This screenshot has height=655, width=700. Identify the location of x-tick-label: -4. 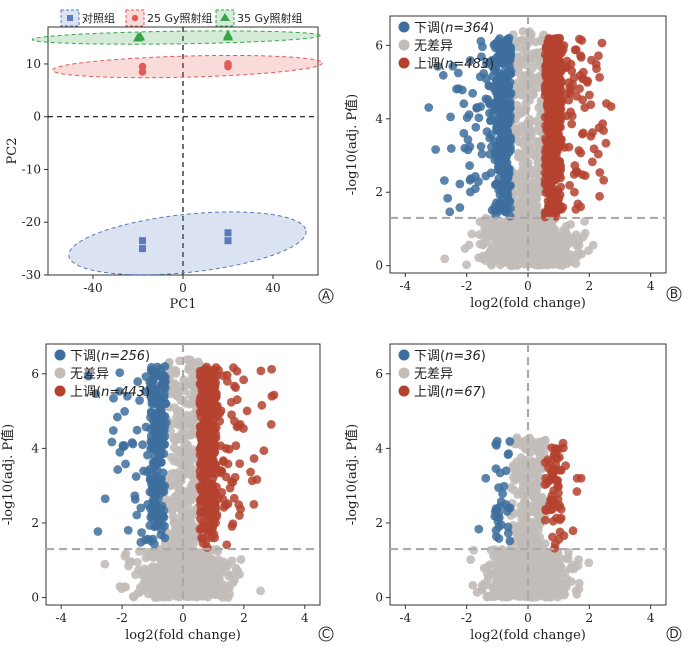
(61, 618).